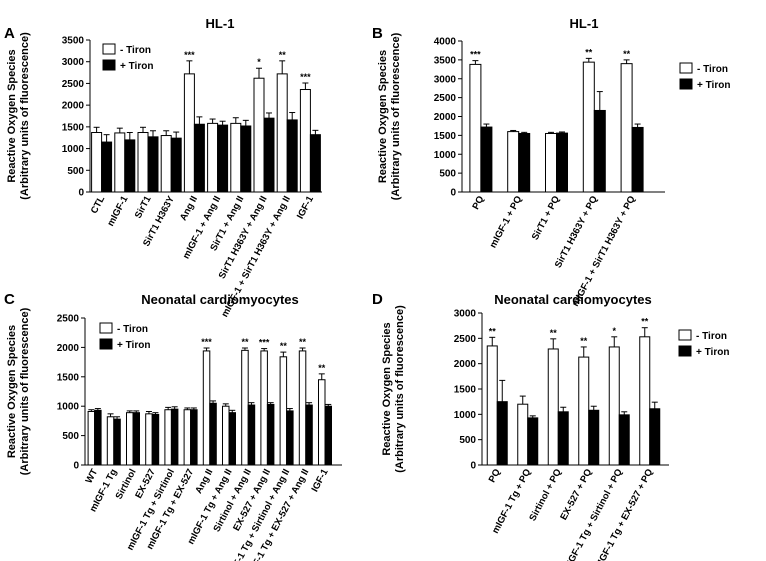 The image size is (766, 561). Describe the element at coordinates (377, 299) in the screenshot. I see `panel-label: D` at that location.